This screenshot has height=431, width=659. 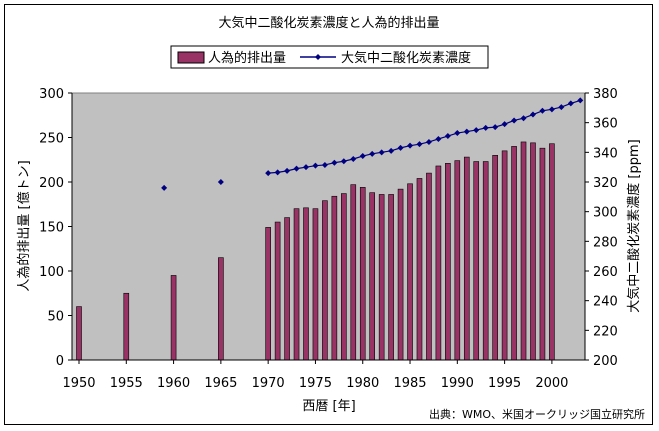 I want to click on co2-point-1977, so click(x=334, y=162).